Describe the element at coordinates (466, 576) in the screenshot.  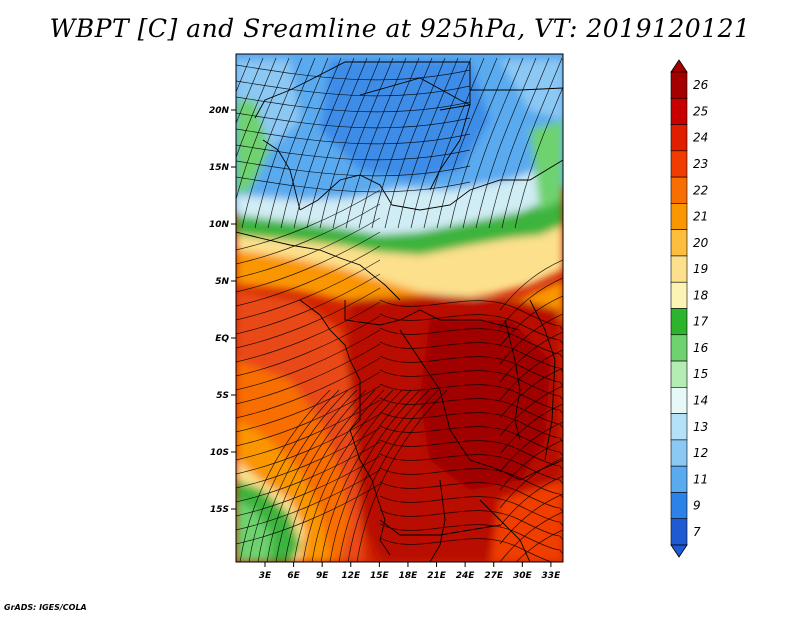
I see `lon-tick-label: 24E` at that location.